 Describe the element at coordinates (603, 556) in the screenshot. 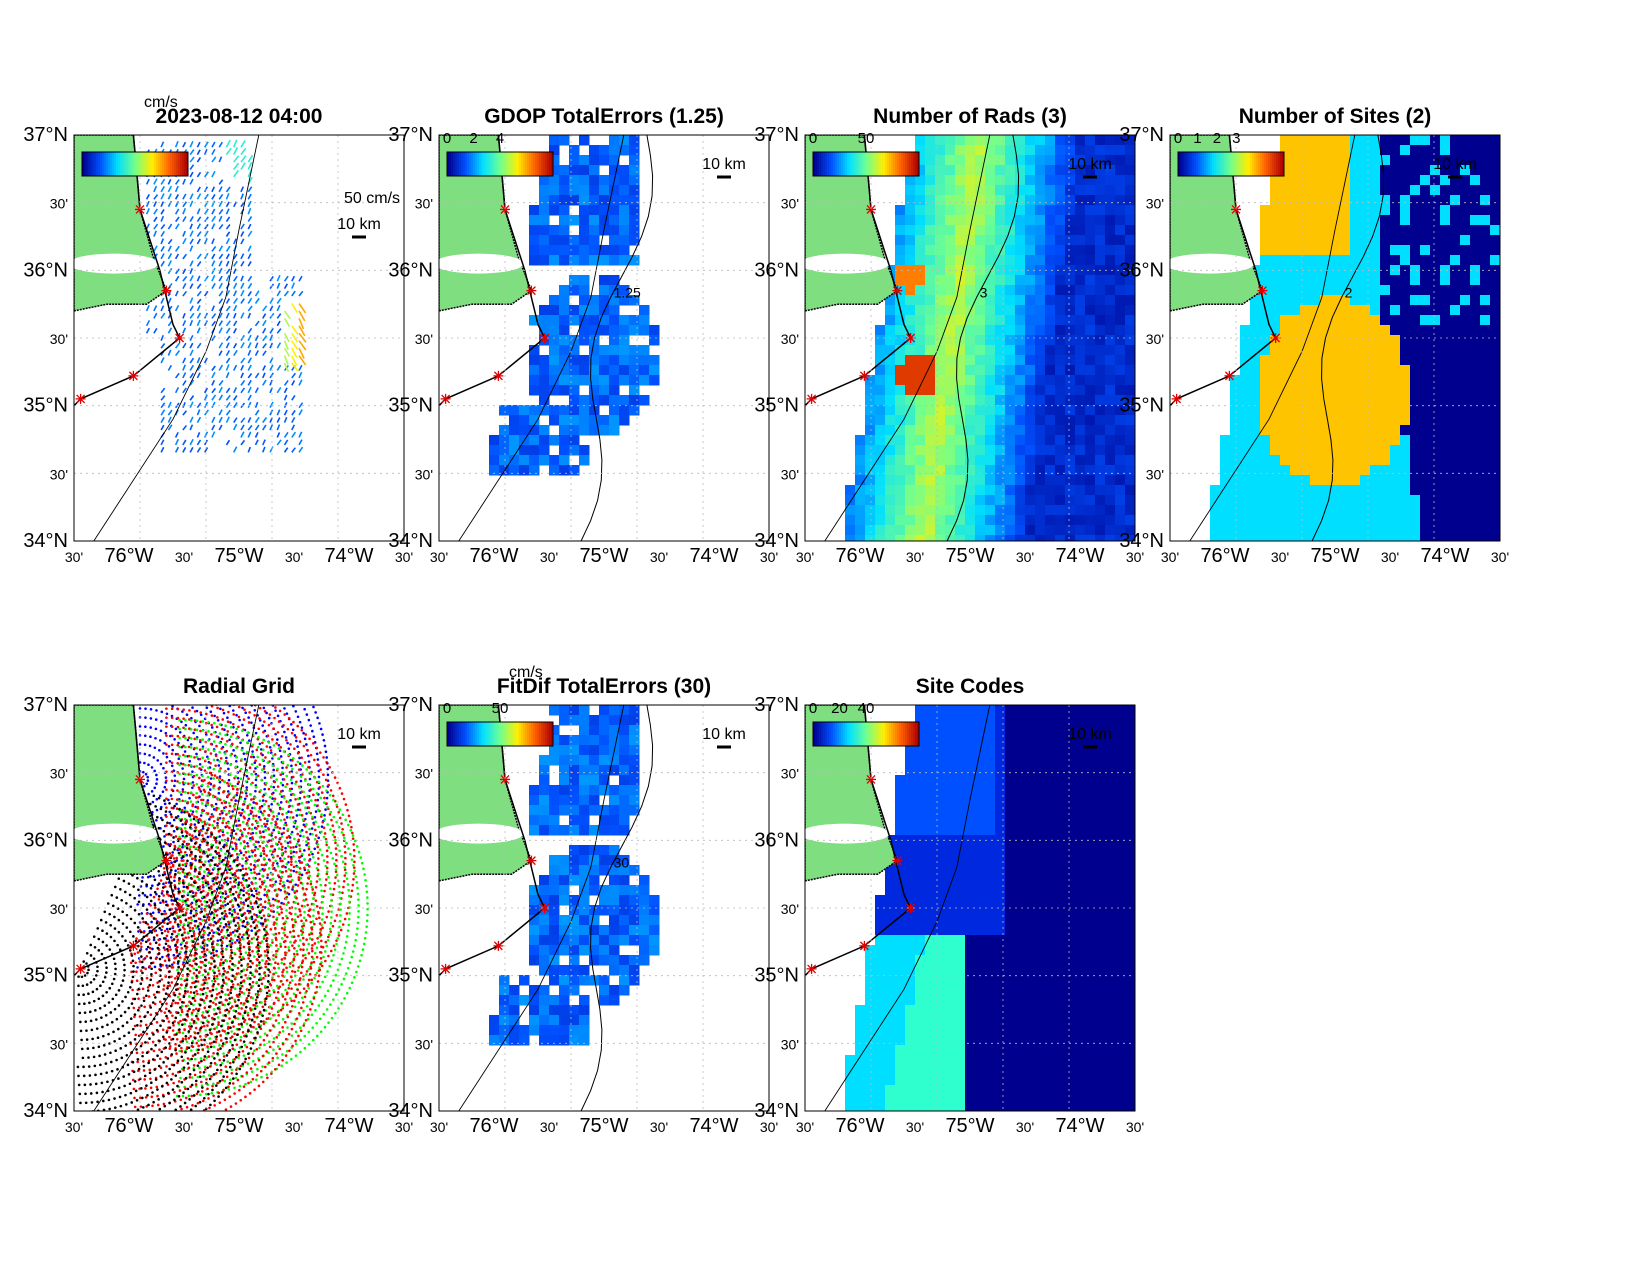

I see `lon-label: 75°W` at that location.